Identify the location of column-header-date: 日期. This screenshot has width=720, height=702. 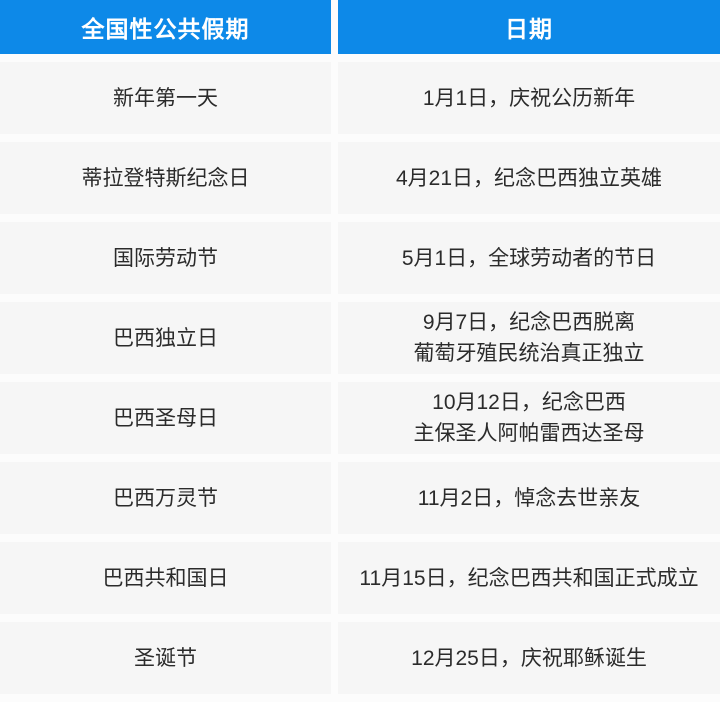
(529, 27).